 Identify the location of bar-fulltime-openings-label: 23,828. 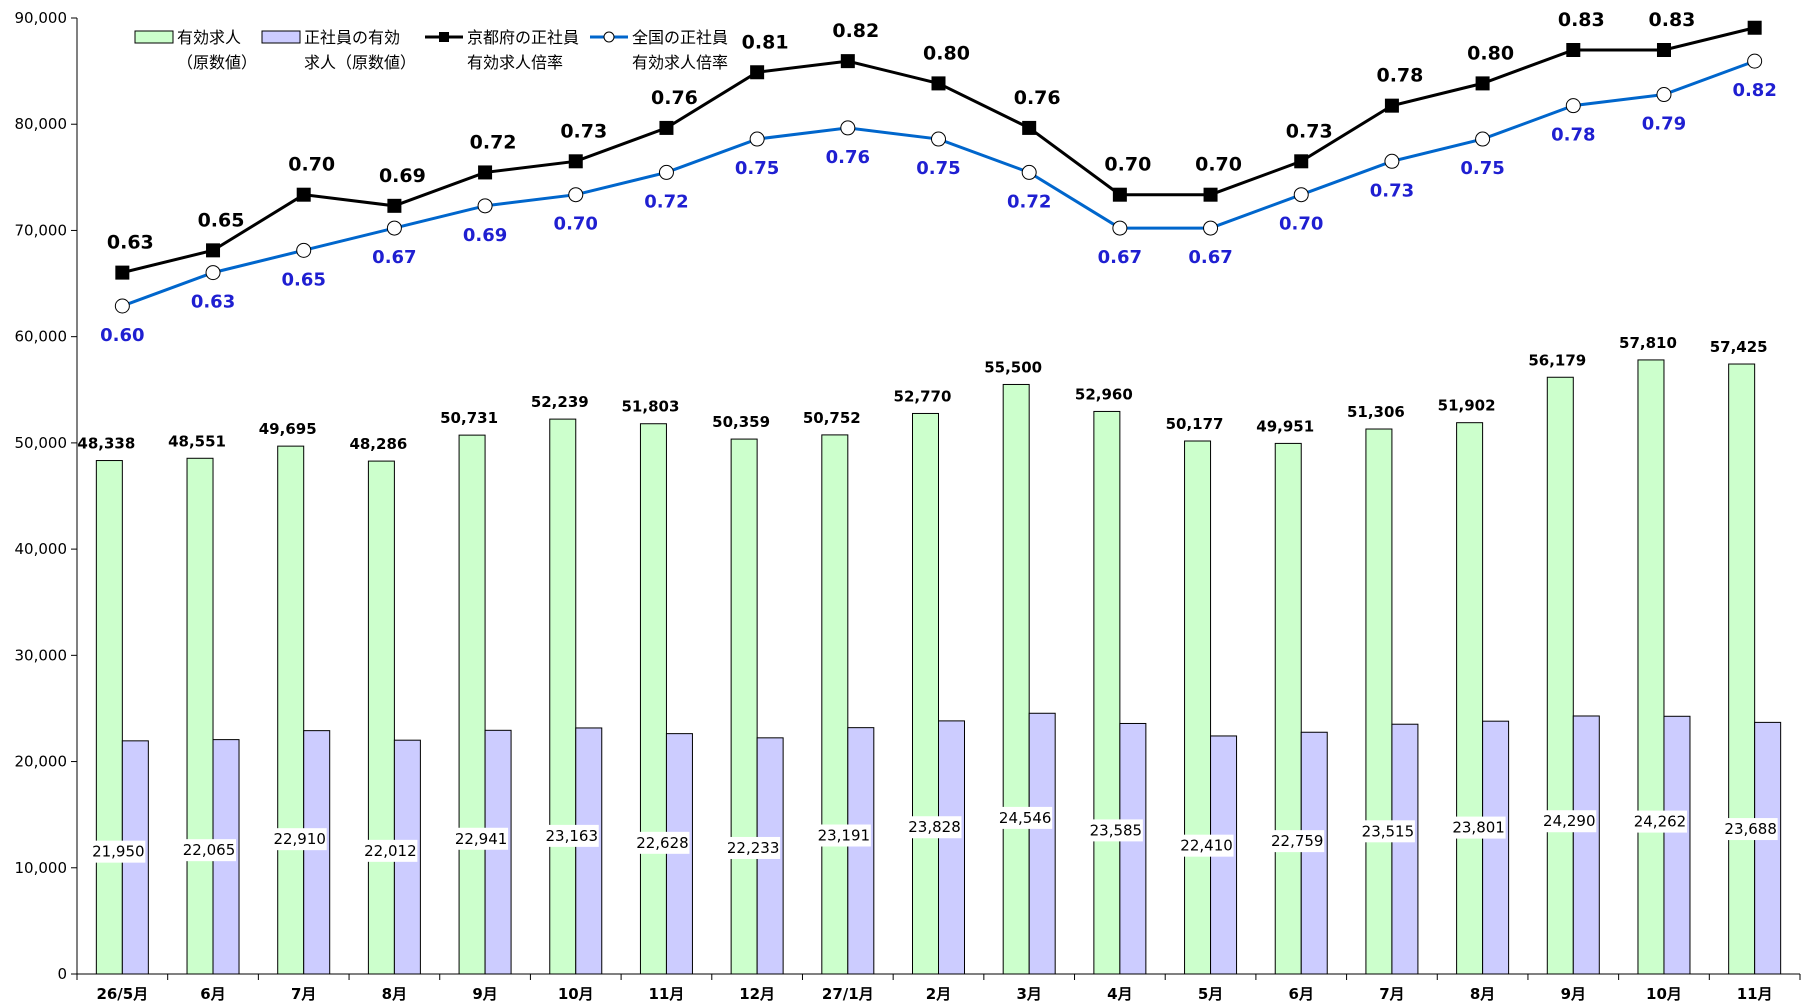
(934, 827).